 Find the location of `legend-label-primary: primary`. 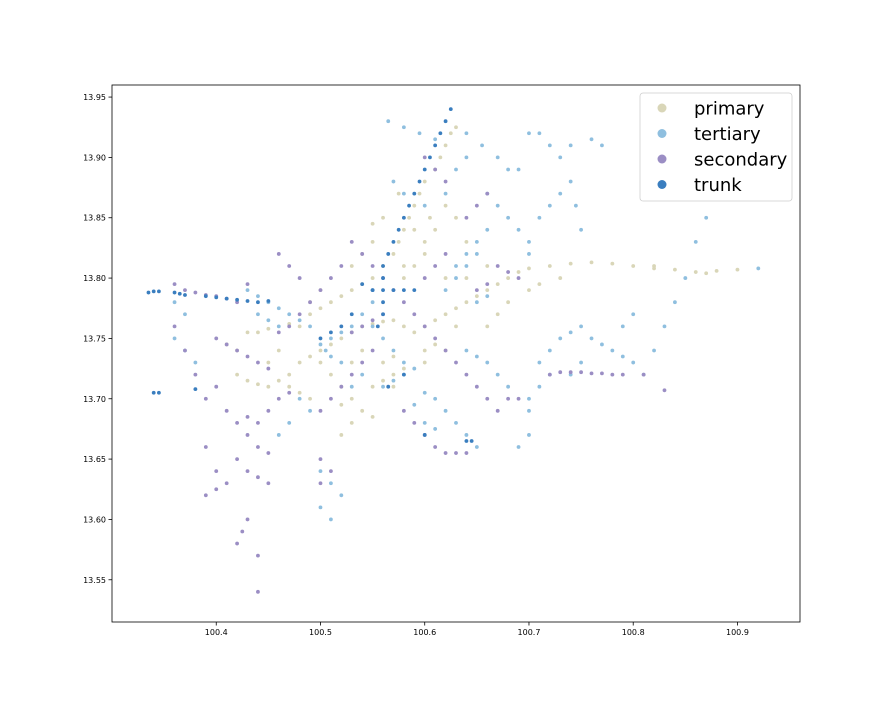

legend-label-primary: primary is located at coordinates (729, 109).